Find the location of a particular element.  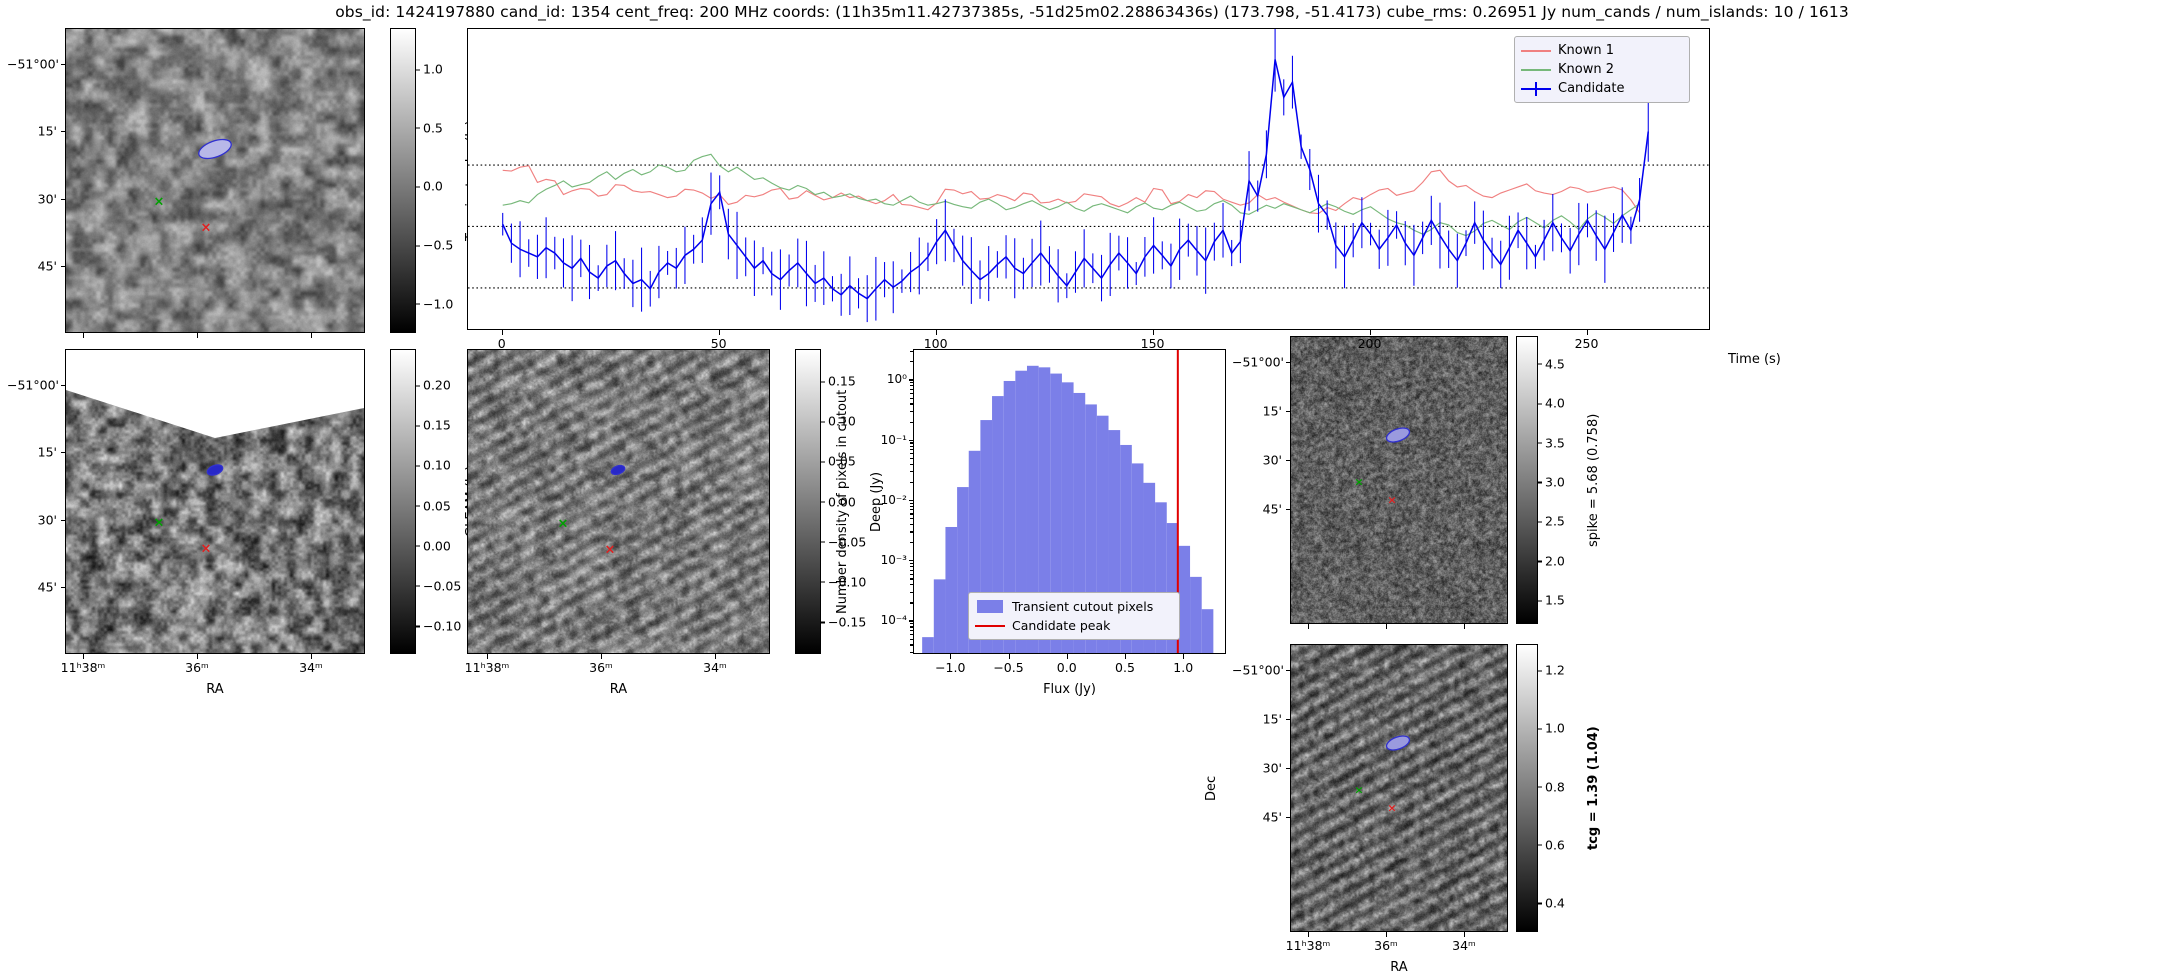

flux-histogram-axes is located at coordinates (1069, 501).